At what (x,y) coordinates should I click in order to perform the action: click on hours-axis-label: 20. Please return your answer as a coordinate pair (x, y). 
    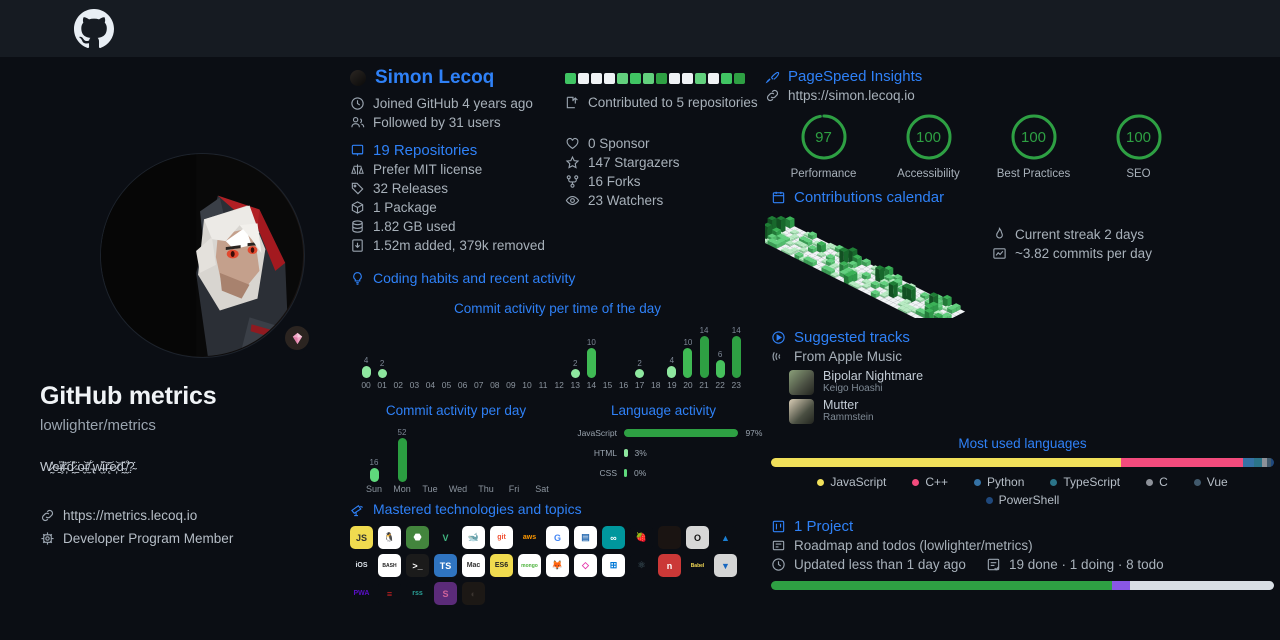
    Looking at the image, I should click on (688, 385).